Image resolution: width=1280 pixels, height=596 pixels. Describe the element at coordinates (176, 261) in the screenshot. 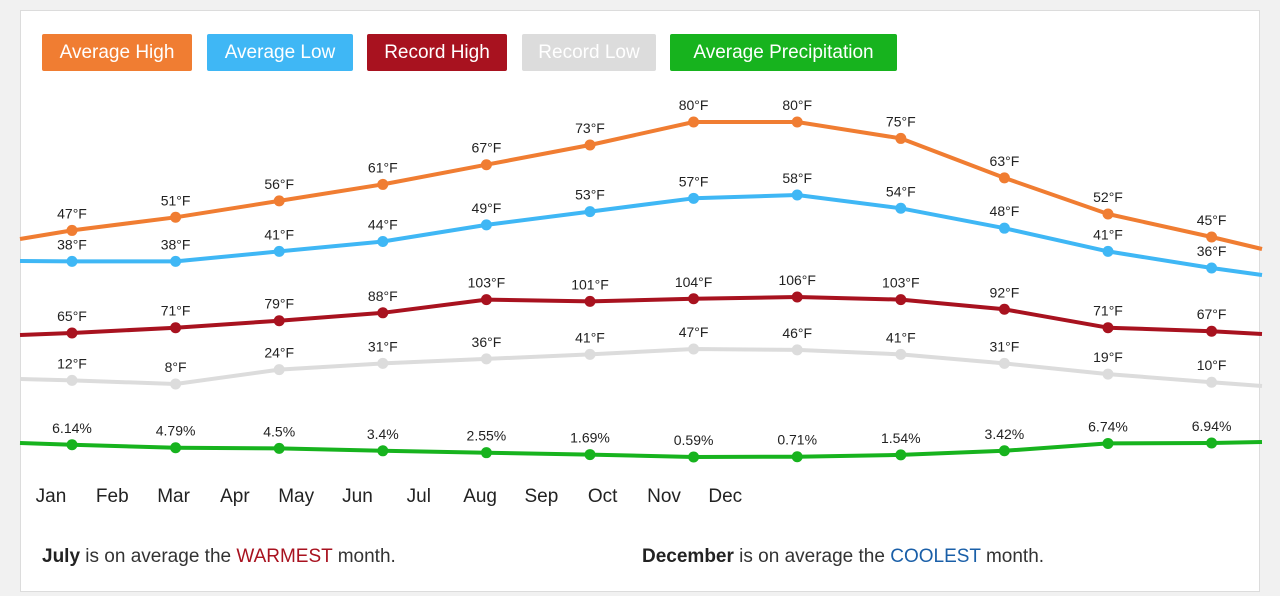

I see `data-point-average-low-feb` at that location.